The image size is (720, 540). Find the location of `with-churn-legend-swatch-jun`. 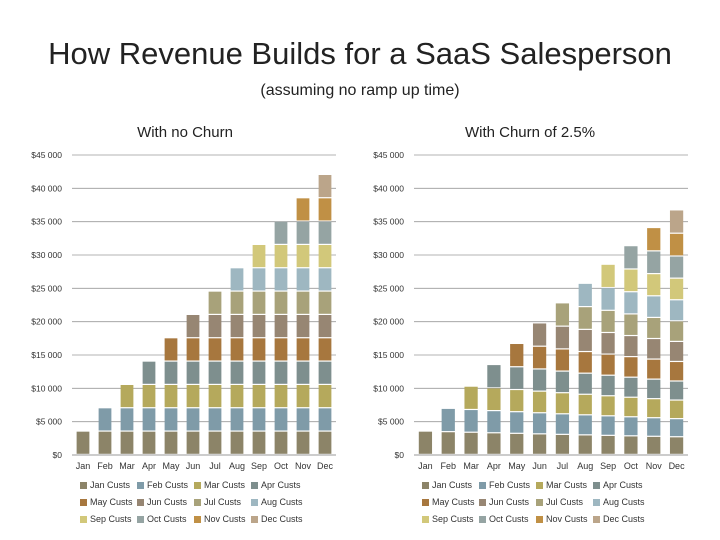

with-churn-legend-swatch-jun is located at coordinates (482, 502).